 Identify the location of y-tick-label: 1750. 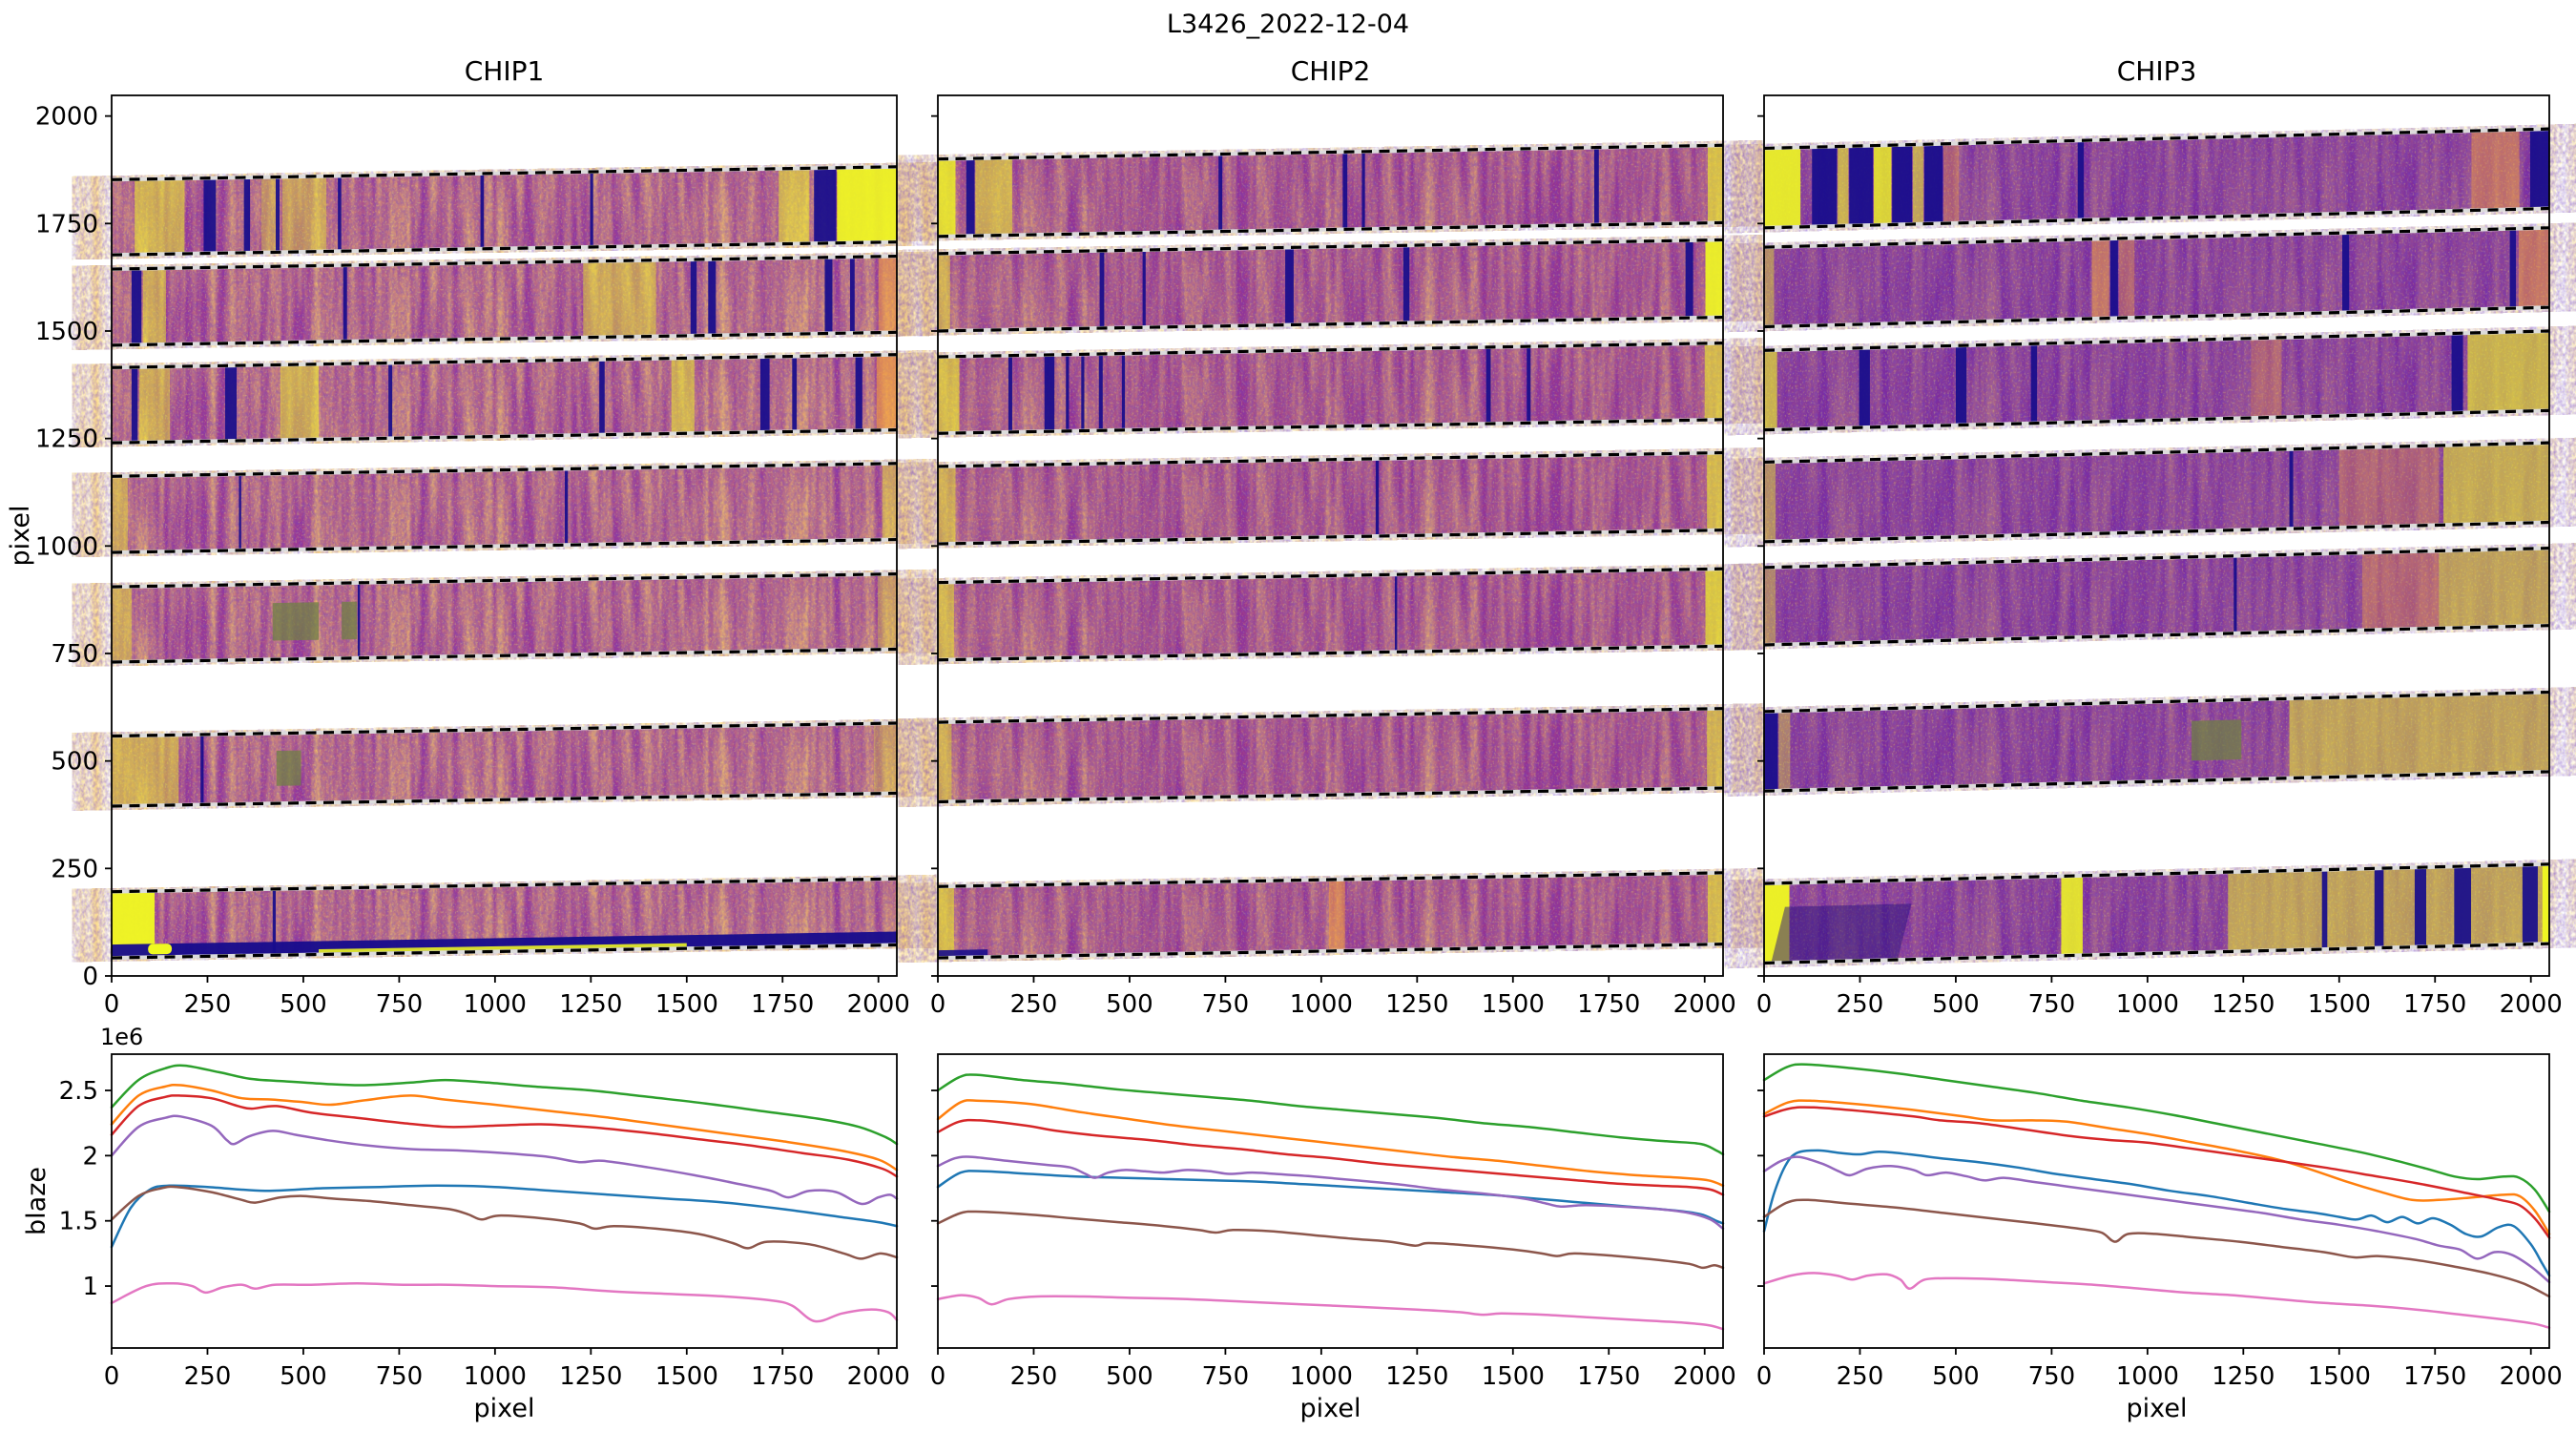
(66, 224).